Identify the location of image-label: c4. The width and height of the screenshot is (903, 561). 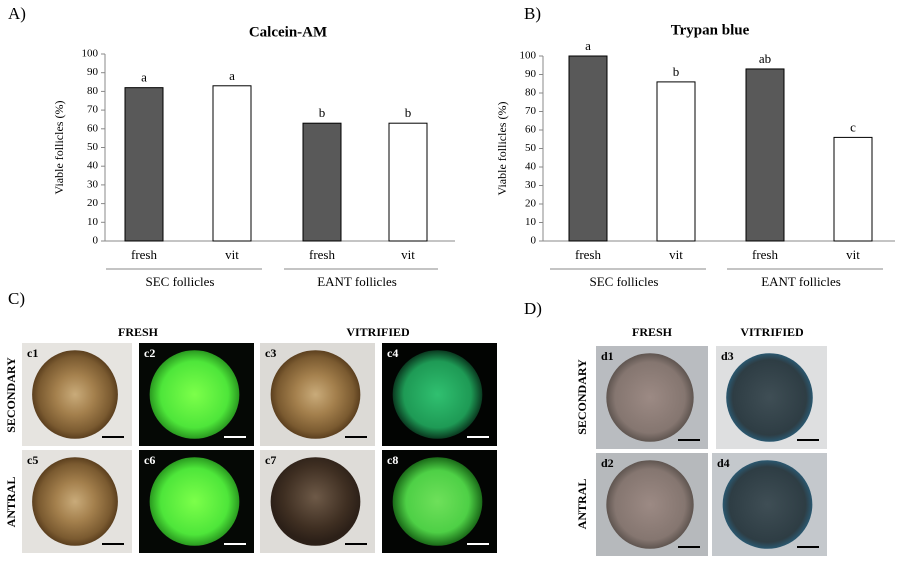
(392, 353).